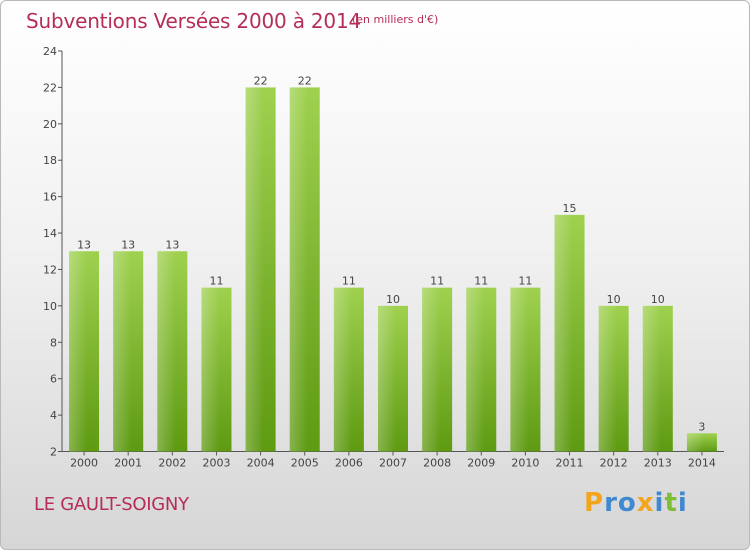  I want to click on x-tick-label: 2000, so click(84, 463).